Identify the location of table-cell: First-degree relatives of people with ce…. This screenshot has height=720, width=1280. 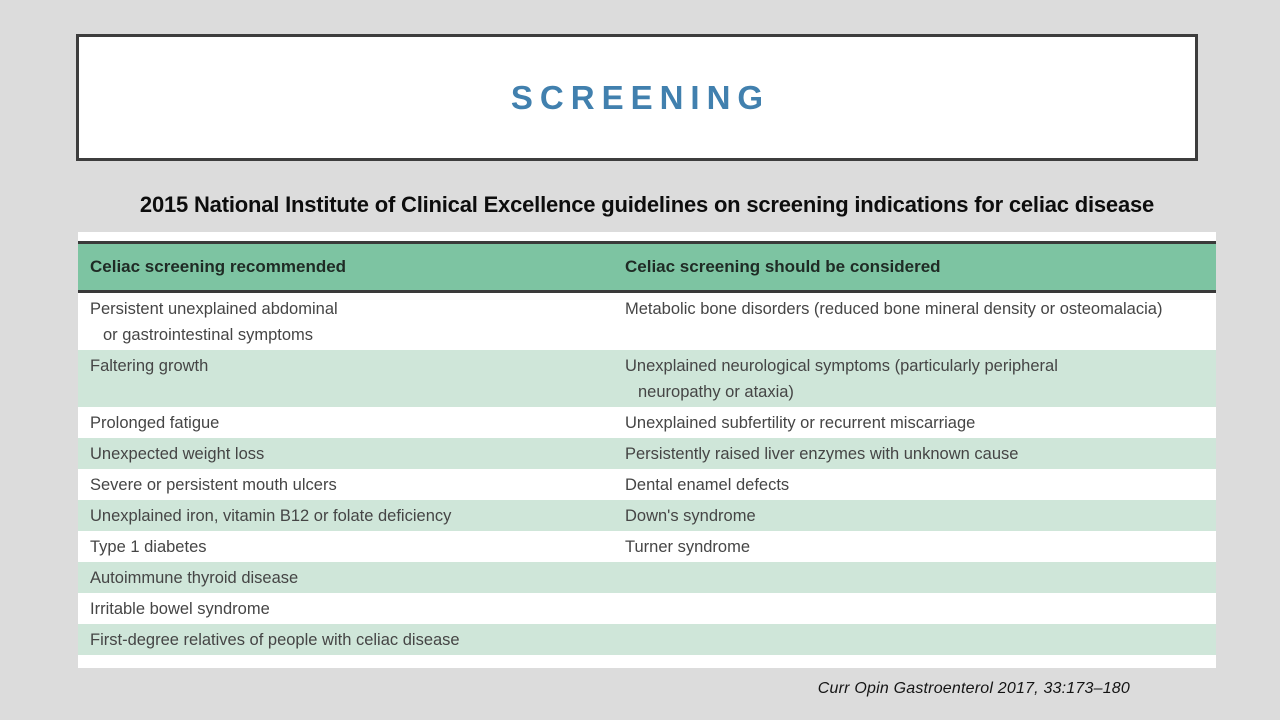
(275, 640).